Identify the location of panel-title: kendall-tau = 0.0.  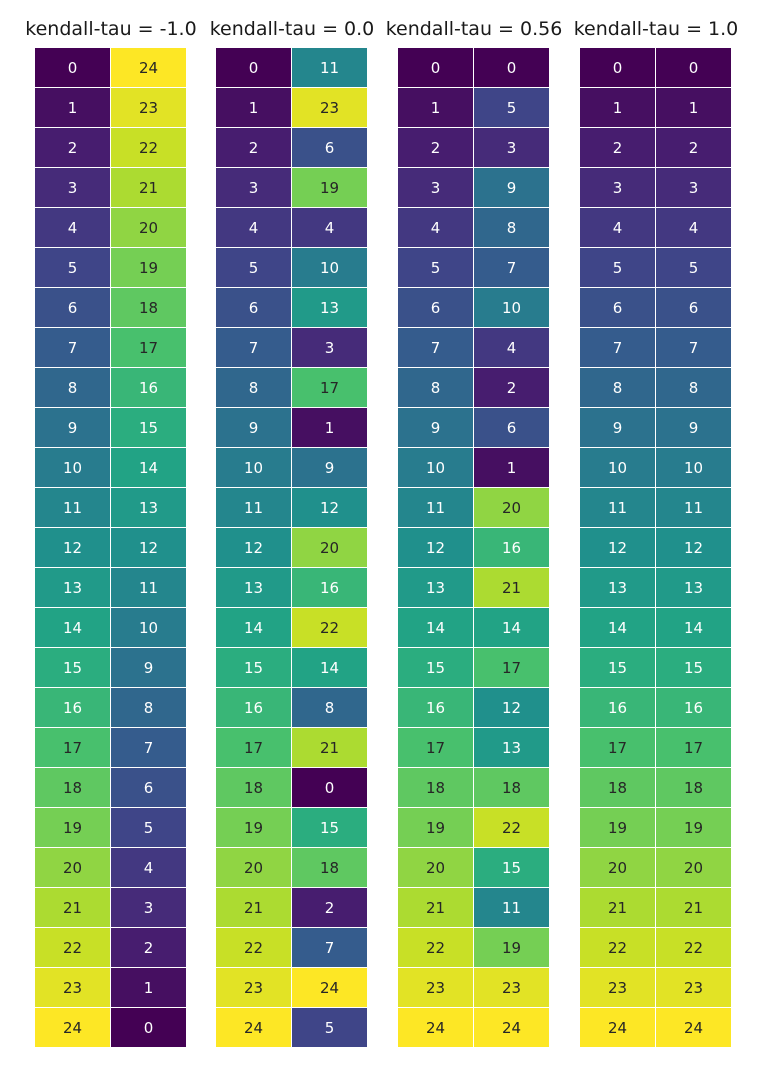
(292, 29).